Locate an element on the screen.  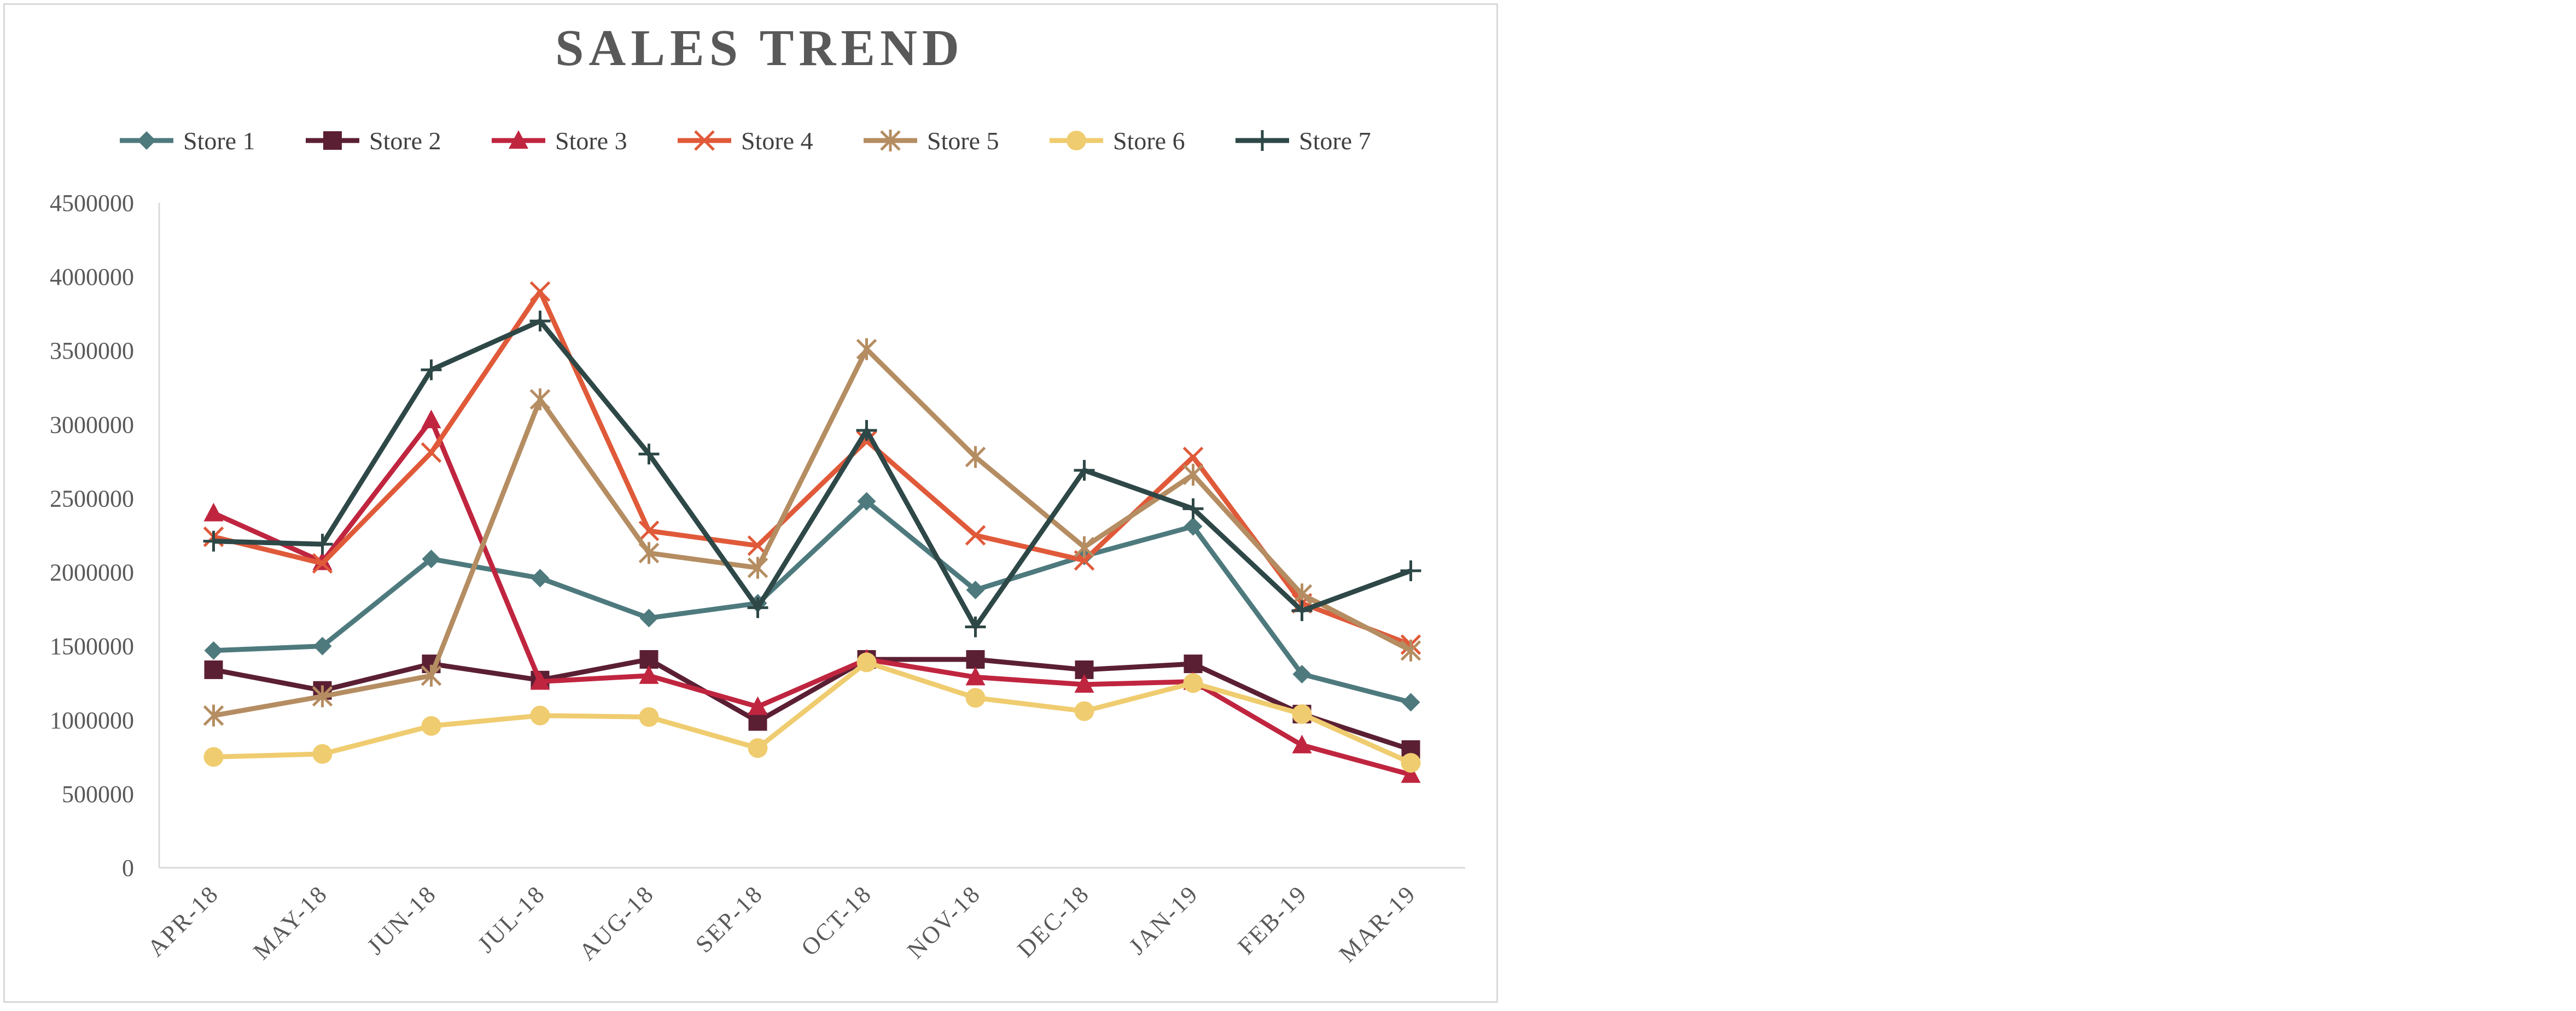
x-tick-label: APR-18 is located at coordinates (183, 920).